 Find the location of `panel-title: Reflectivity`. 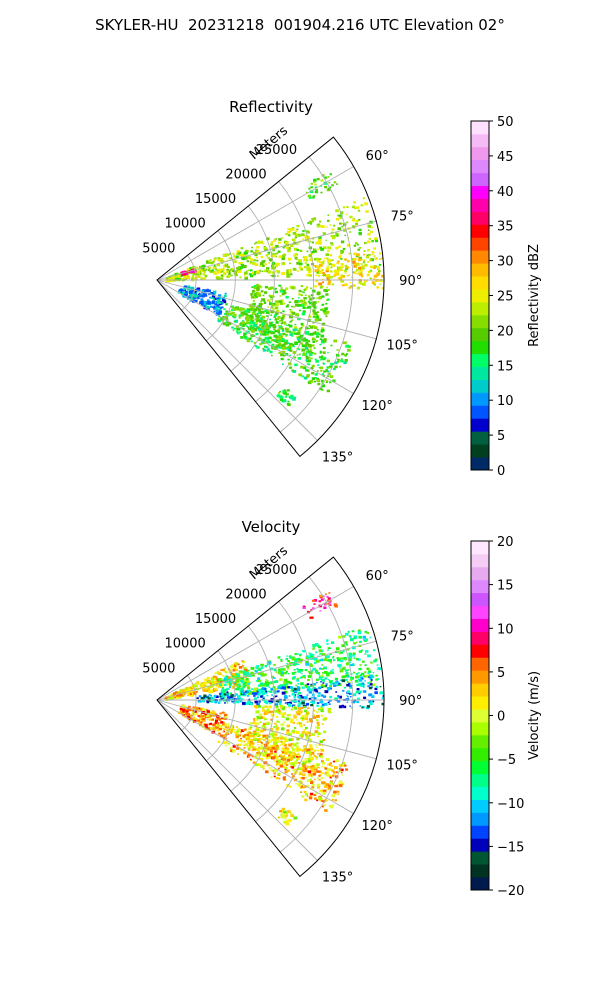

panel-title: Reflectivity is located at coordinates (271, 107).